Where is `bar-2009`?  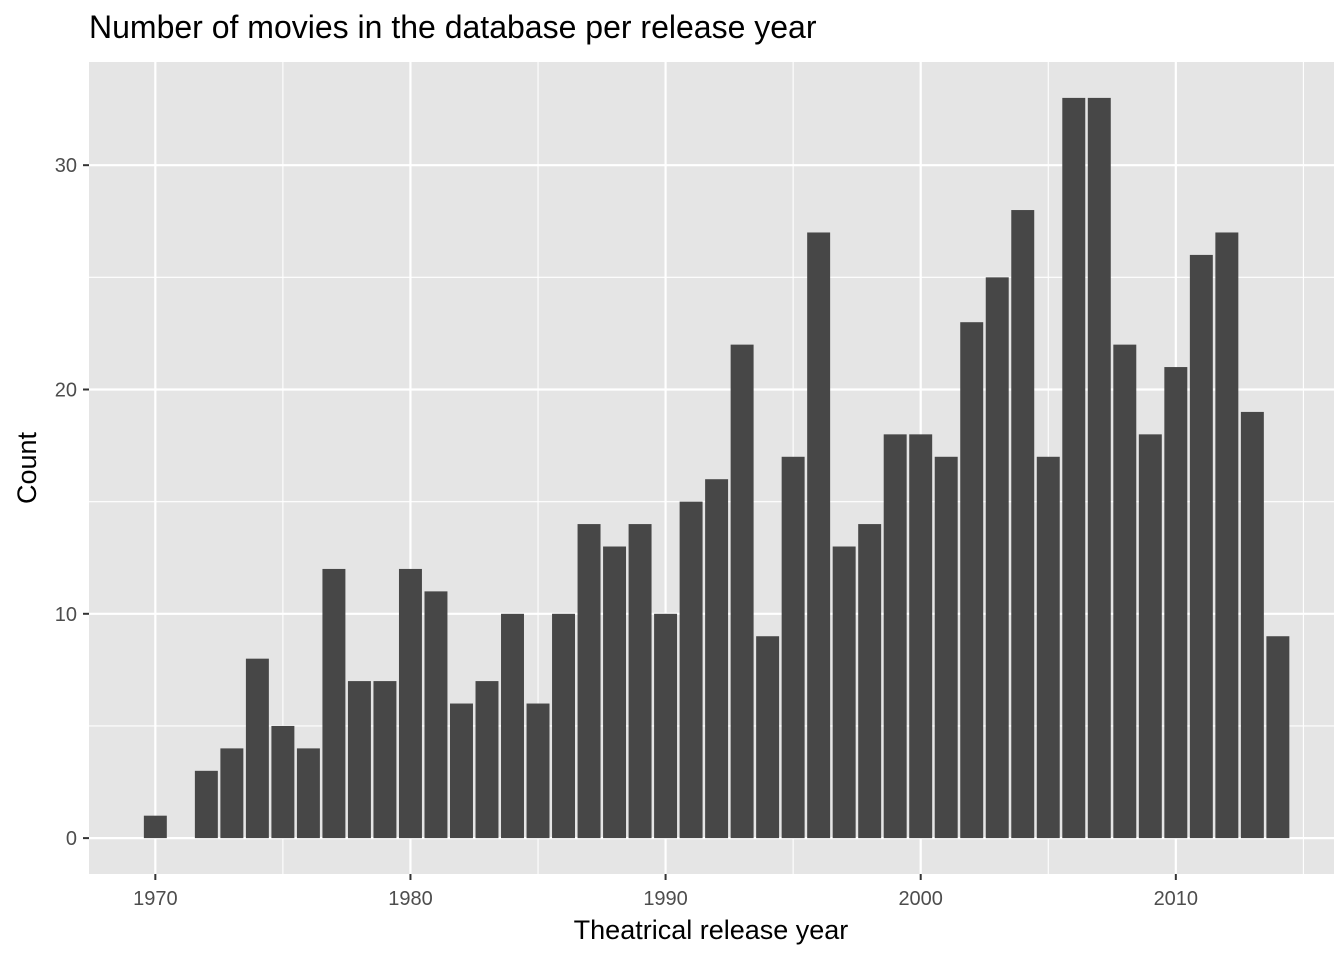
bar-2009 is located at coordinates (1150, 636).